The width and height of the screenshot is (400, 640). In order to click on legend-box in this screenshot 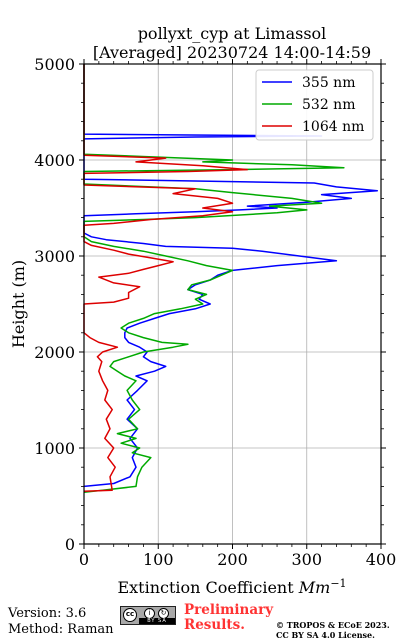, I will do `click(314, 105)`.